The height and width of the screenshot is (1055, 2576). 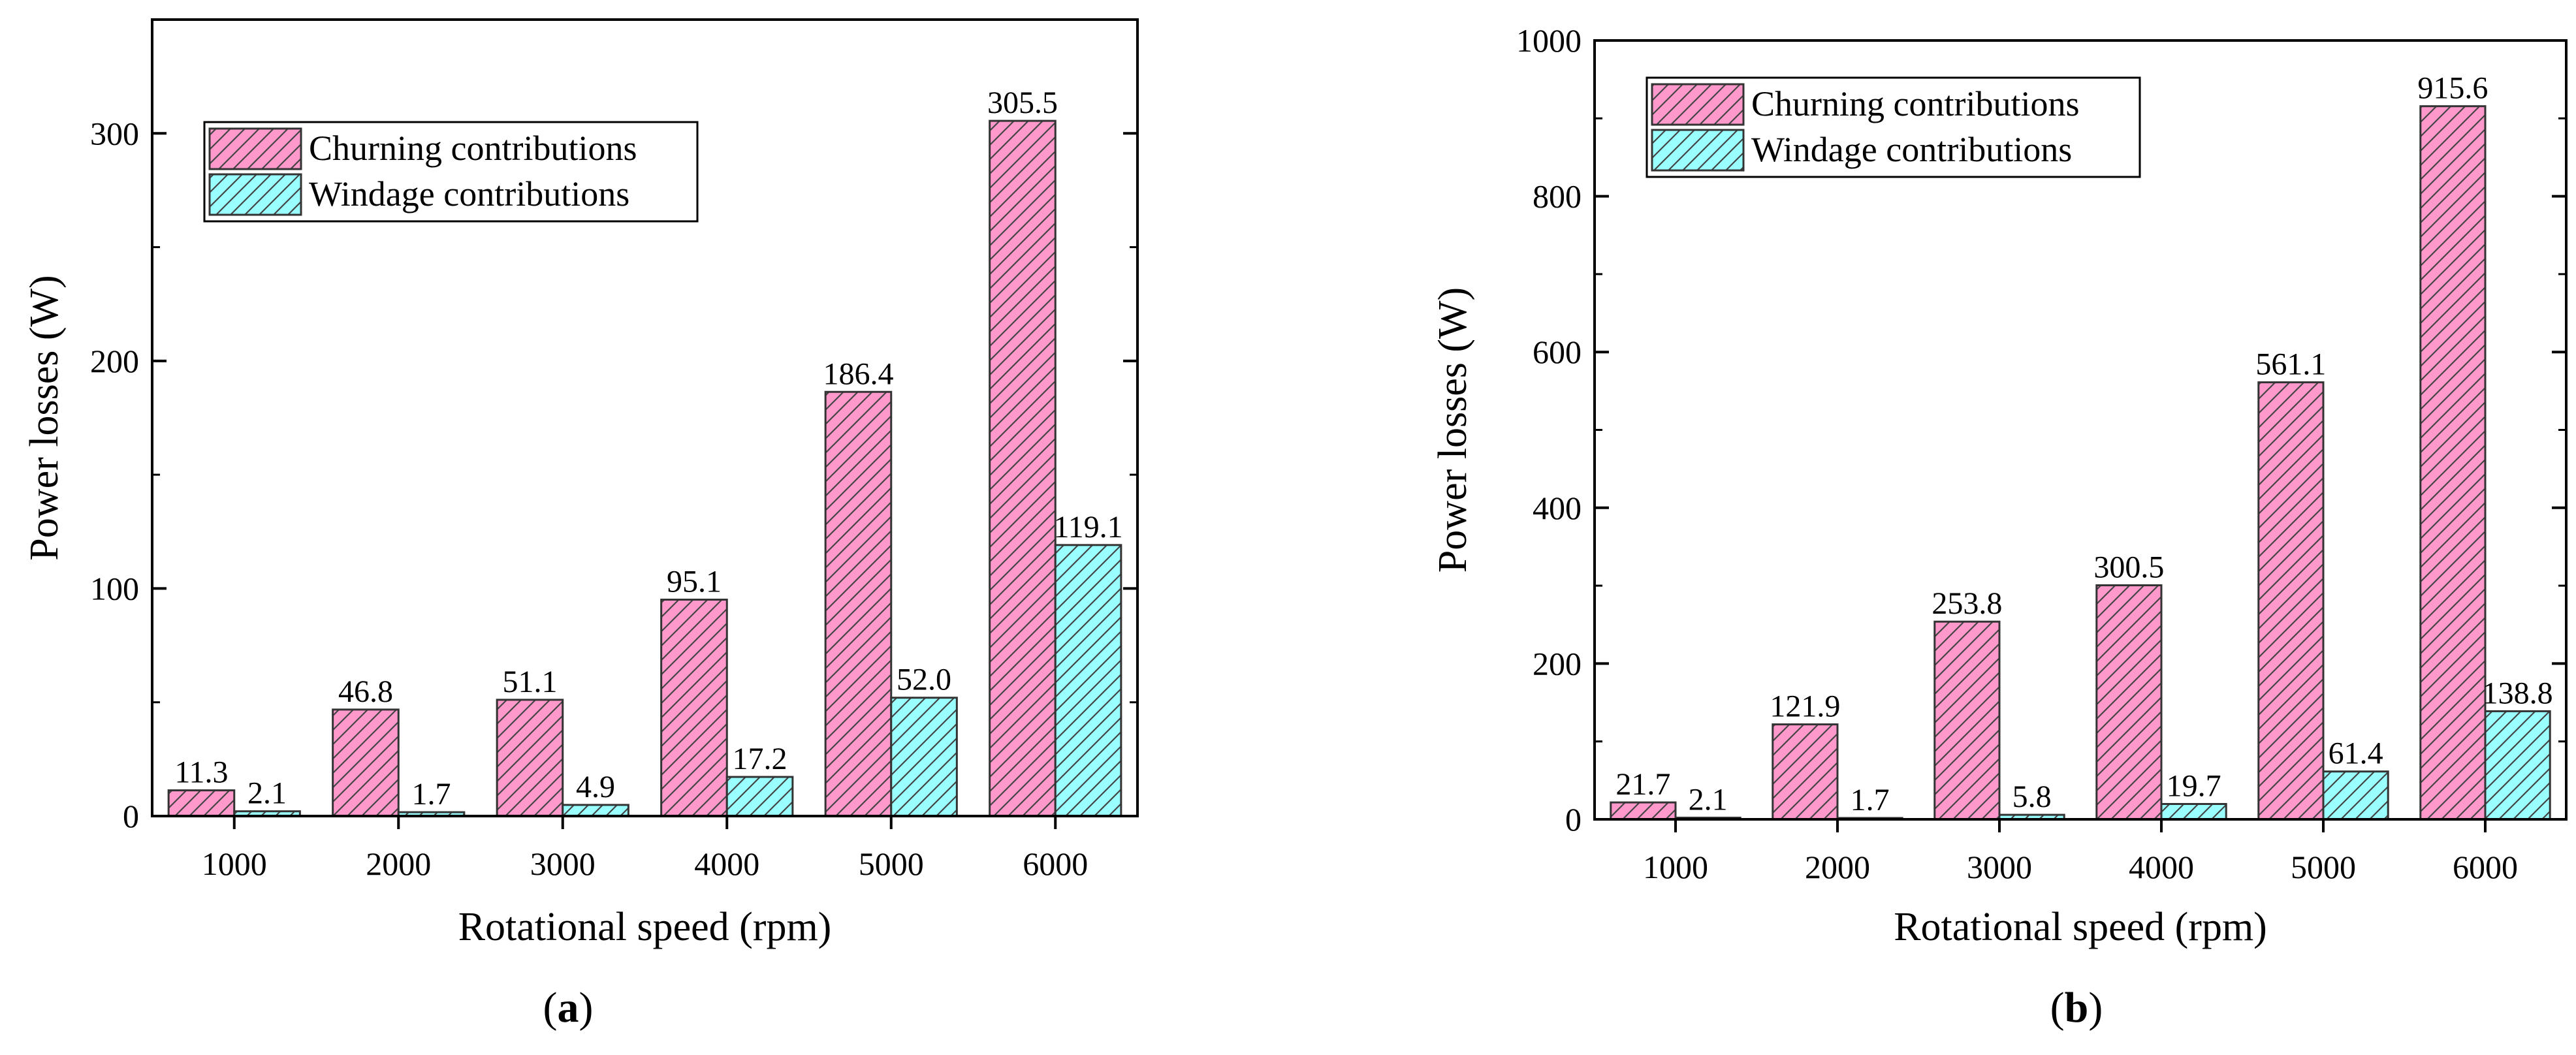 What do you see at coordinates (201, 772) in the screenshot?
I see `data-label: 11.3` at bounding box center [201, 772].